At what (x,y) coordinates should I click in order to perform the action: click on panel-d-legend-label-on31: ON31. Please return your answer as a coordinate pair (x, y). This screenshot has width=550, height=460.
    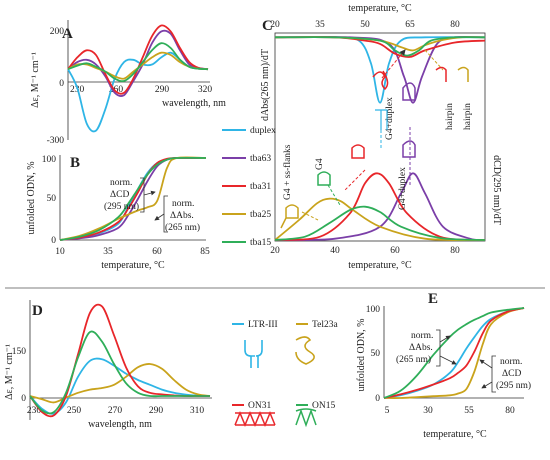
    Looking at the image, I should click on (259, 406).